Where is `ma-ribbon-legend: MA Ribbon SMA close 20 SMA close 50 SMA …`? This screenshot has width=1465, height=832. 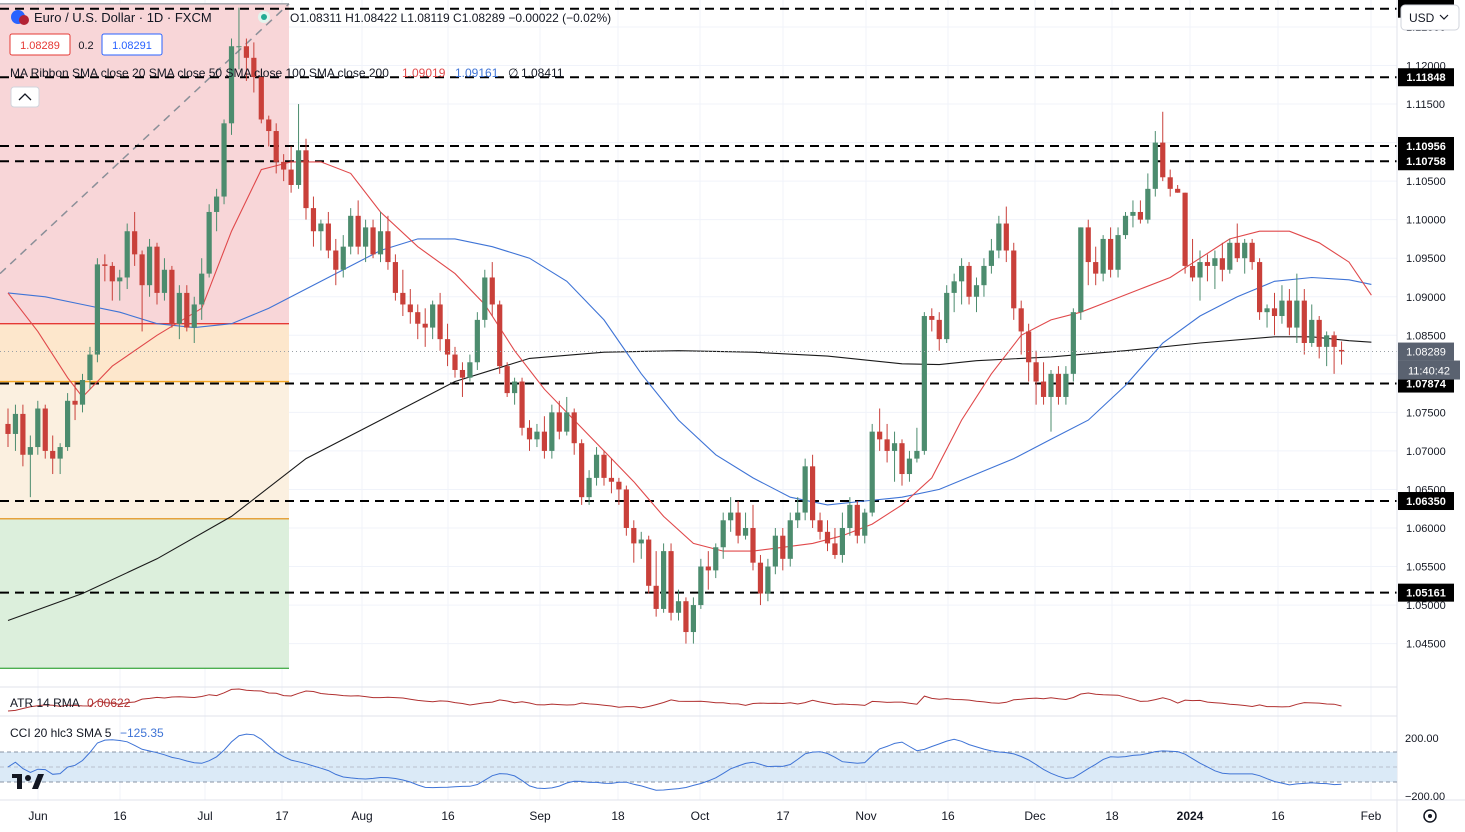 ma-ribbon-legend: MA Ribbon SMA close 20 SMA close 50 SMA … is located at coordinates (287, 73).